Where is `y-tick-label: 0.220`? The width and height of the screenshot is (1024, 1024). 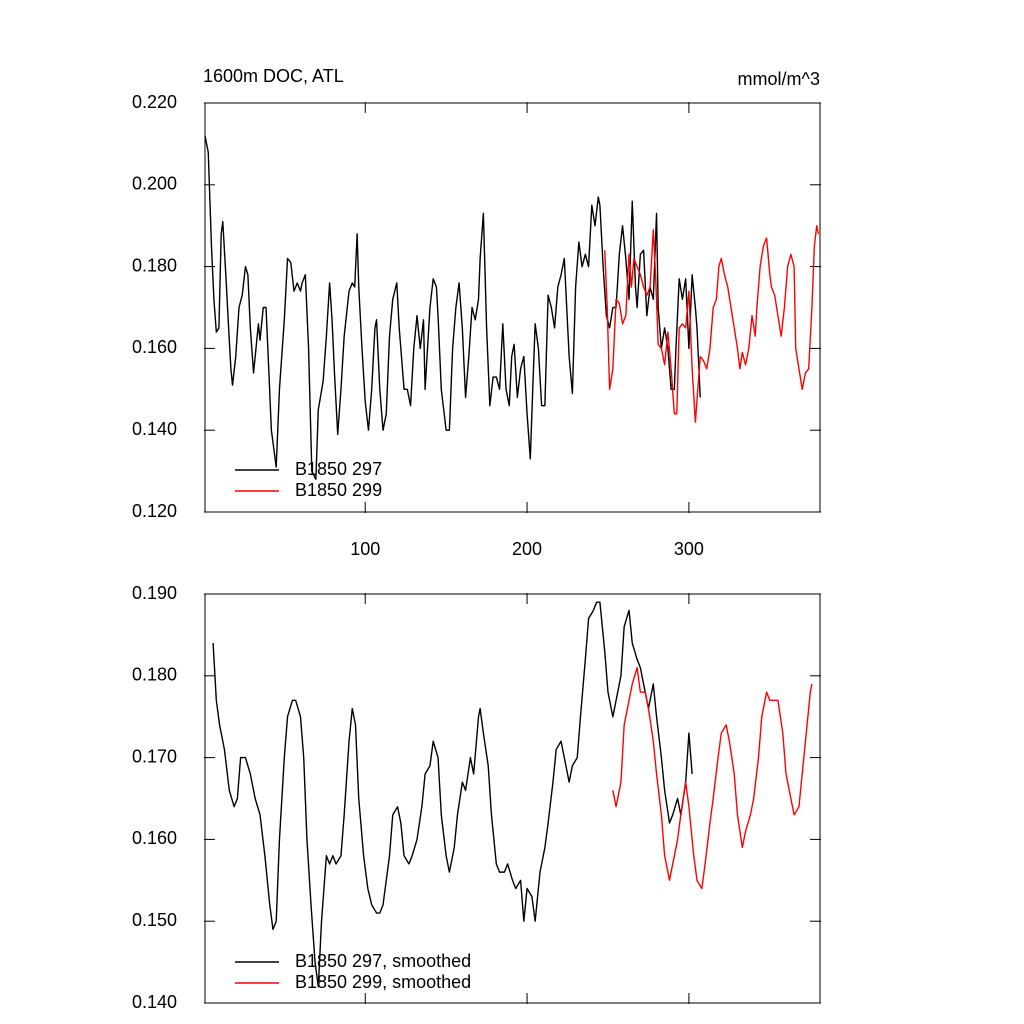 y-tick-label: 0.220 is located at coordinates (154, 102).